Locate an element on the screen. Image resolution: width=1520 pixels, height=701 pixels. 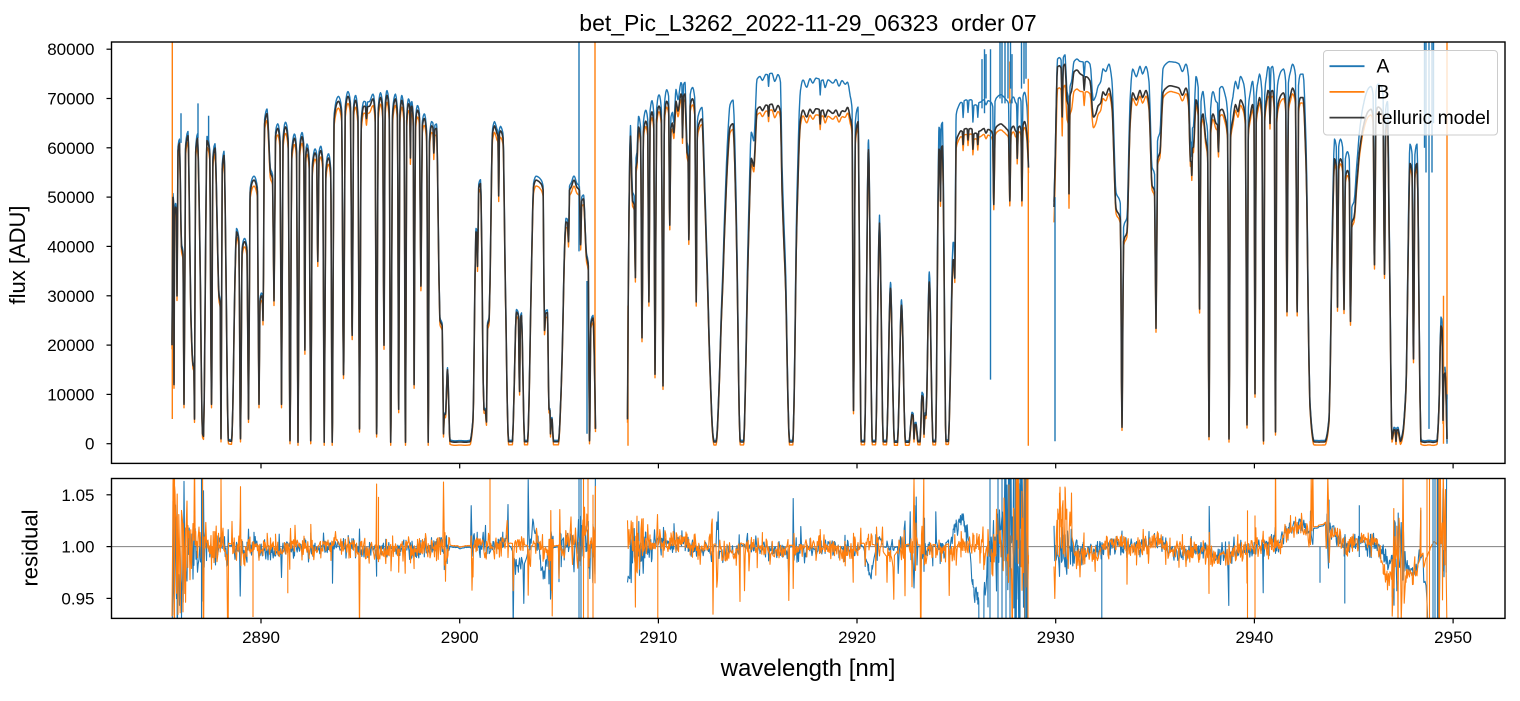
svg-text: flux [ADU] is located at coordinates (17, 254).